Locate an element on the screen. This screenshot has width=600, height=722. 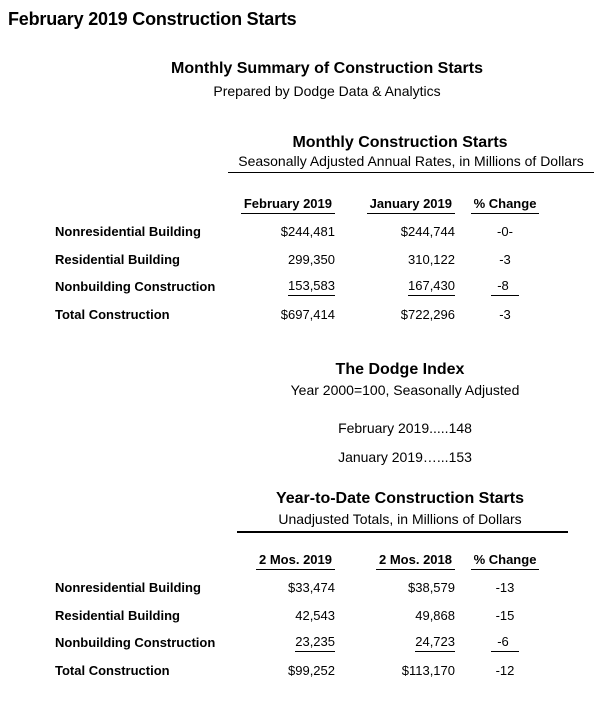
cell-value: $38,579 is located at coordinates (431, 588).